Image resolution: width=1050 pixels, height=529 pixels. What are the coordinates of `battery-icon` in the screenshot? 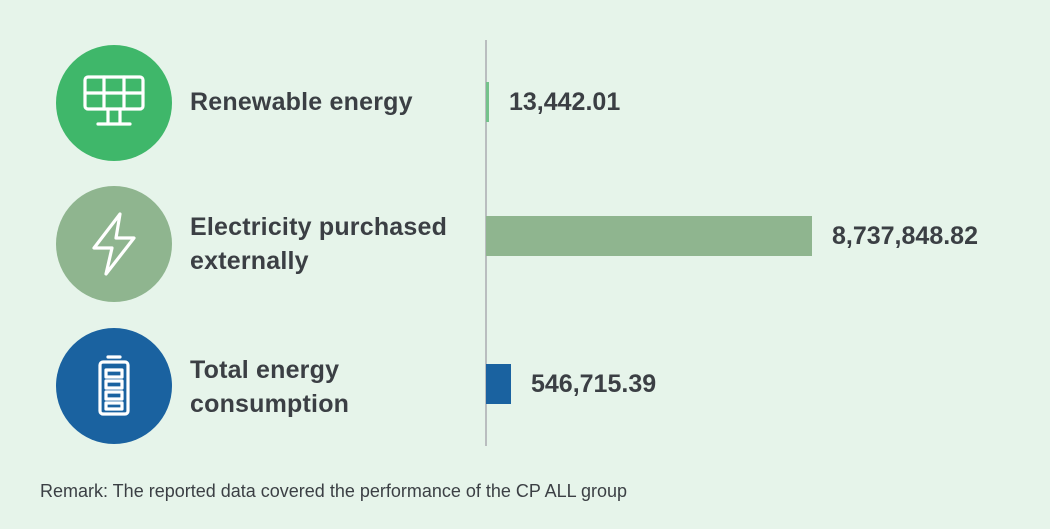 It's located at (114, 386).